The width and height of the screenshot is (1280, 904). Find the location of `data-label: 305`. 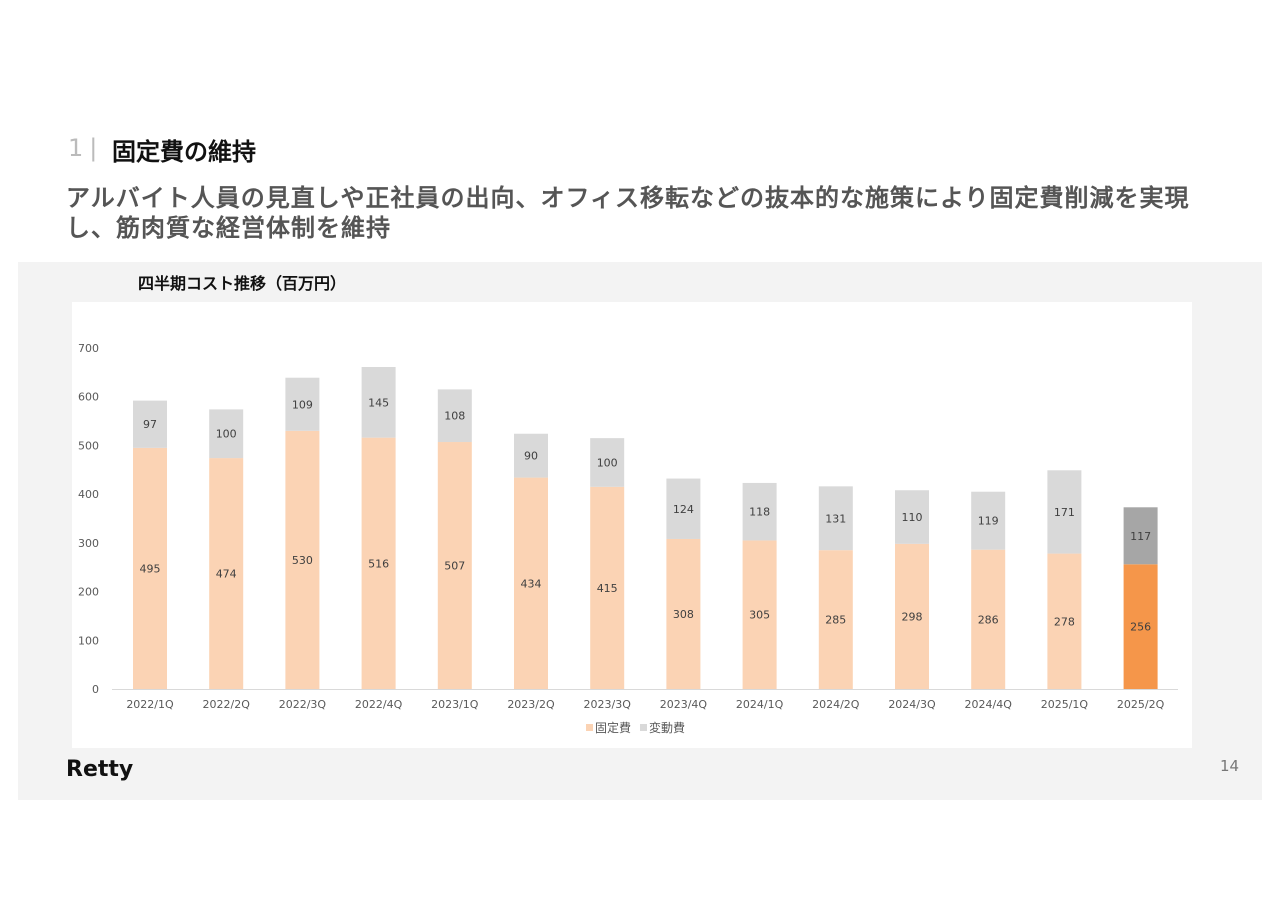

data-label: 305 is located at coordinates (759, 615).